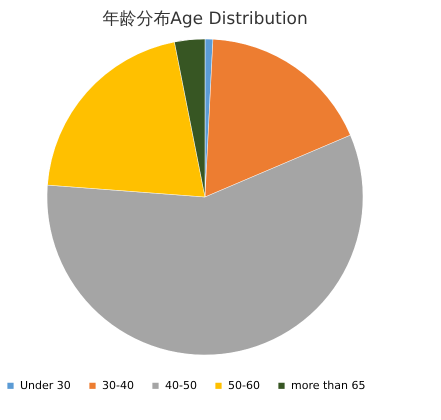  Describe the element at coordinates (45, 385) in the screenshot. I see `legend-label: Under 30` at that location.